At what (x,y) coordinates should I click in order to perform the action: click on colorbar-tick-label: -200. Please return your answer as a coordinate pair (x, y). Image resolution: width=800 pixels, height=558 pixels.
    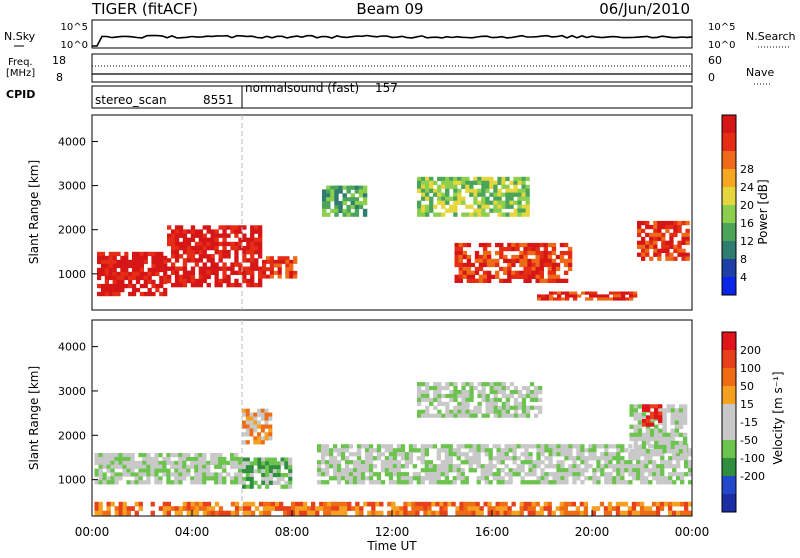
    Looking at the image, I should click on (752, 476).